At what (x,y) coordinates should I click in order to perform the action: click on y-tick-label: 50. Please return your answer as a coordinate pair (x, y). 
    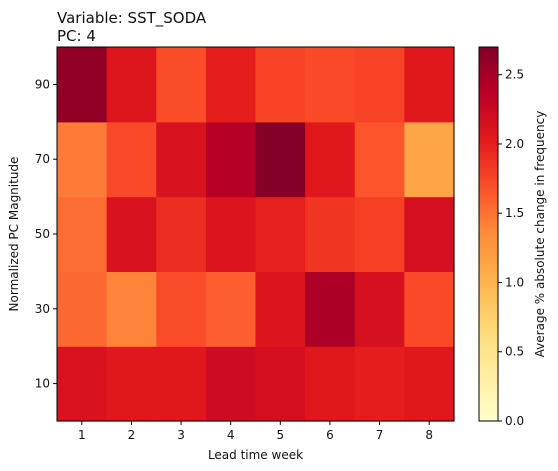
    Looking at the image, I should click on (42, 234).